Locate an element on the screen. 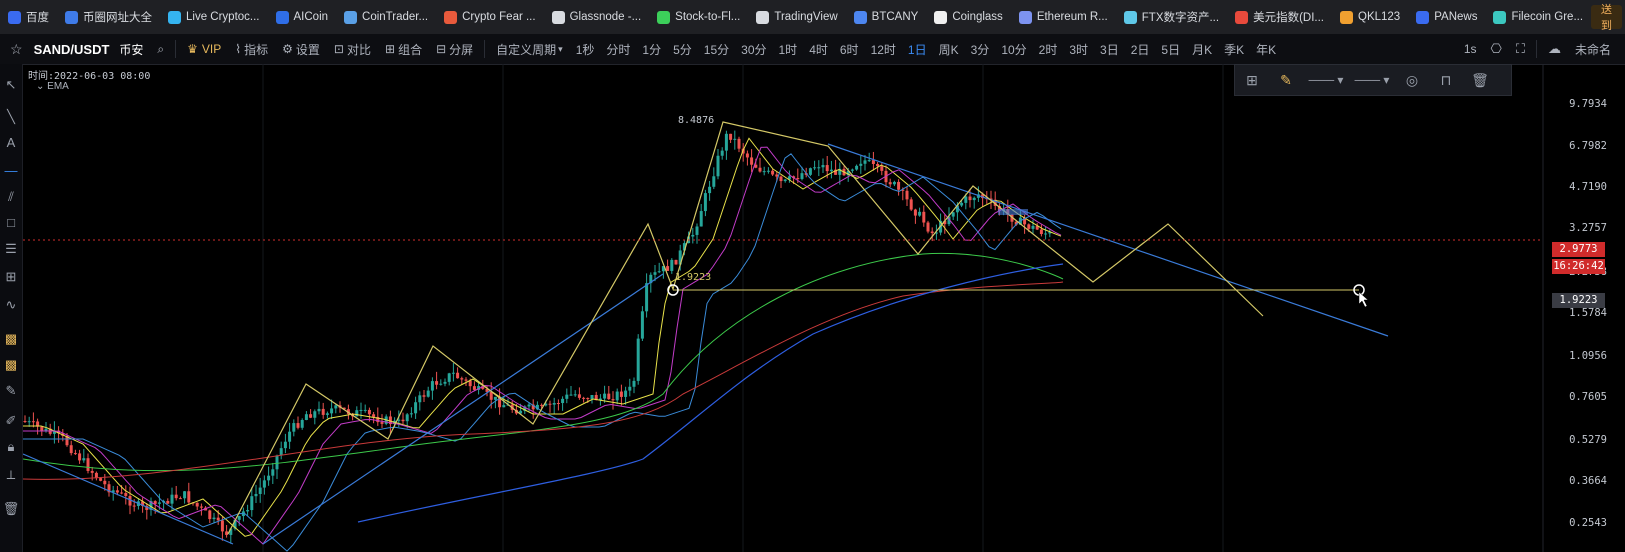 The width and height of the screenshot is (1625, 552). search-icon: ⌕ is located at coordinates (161, 48).